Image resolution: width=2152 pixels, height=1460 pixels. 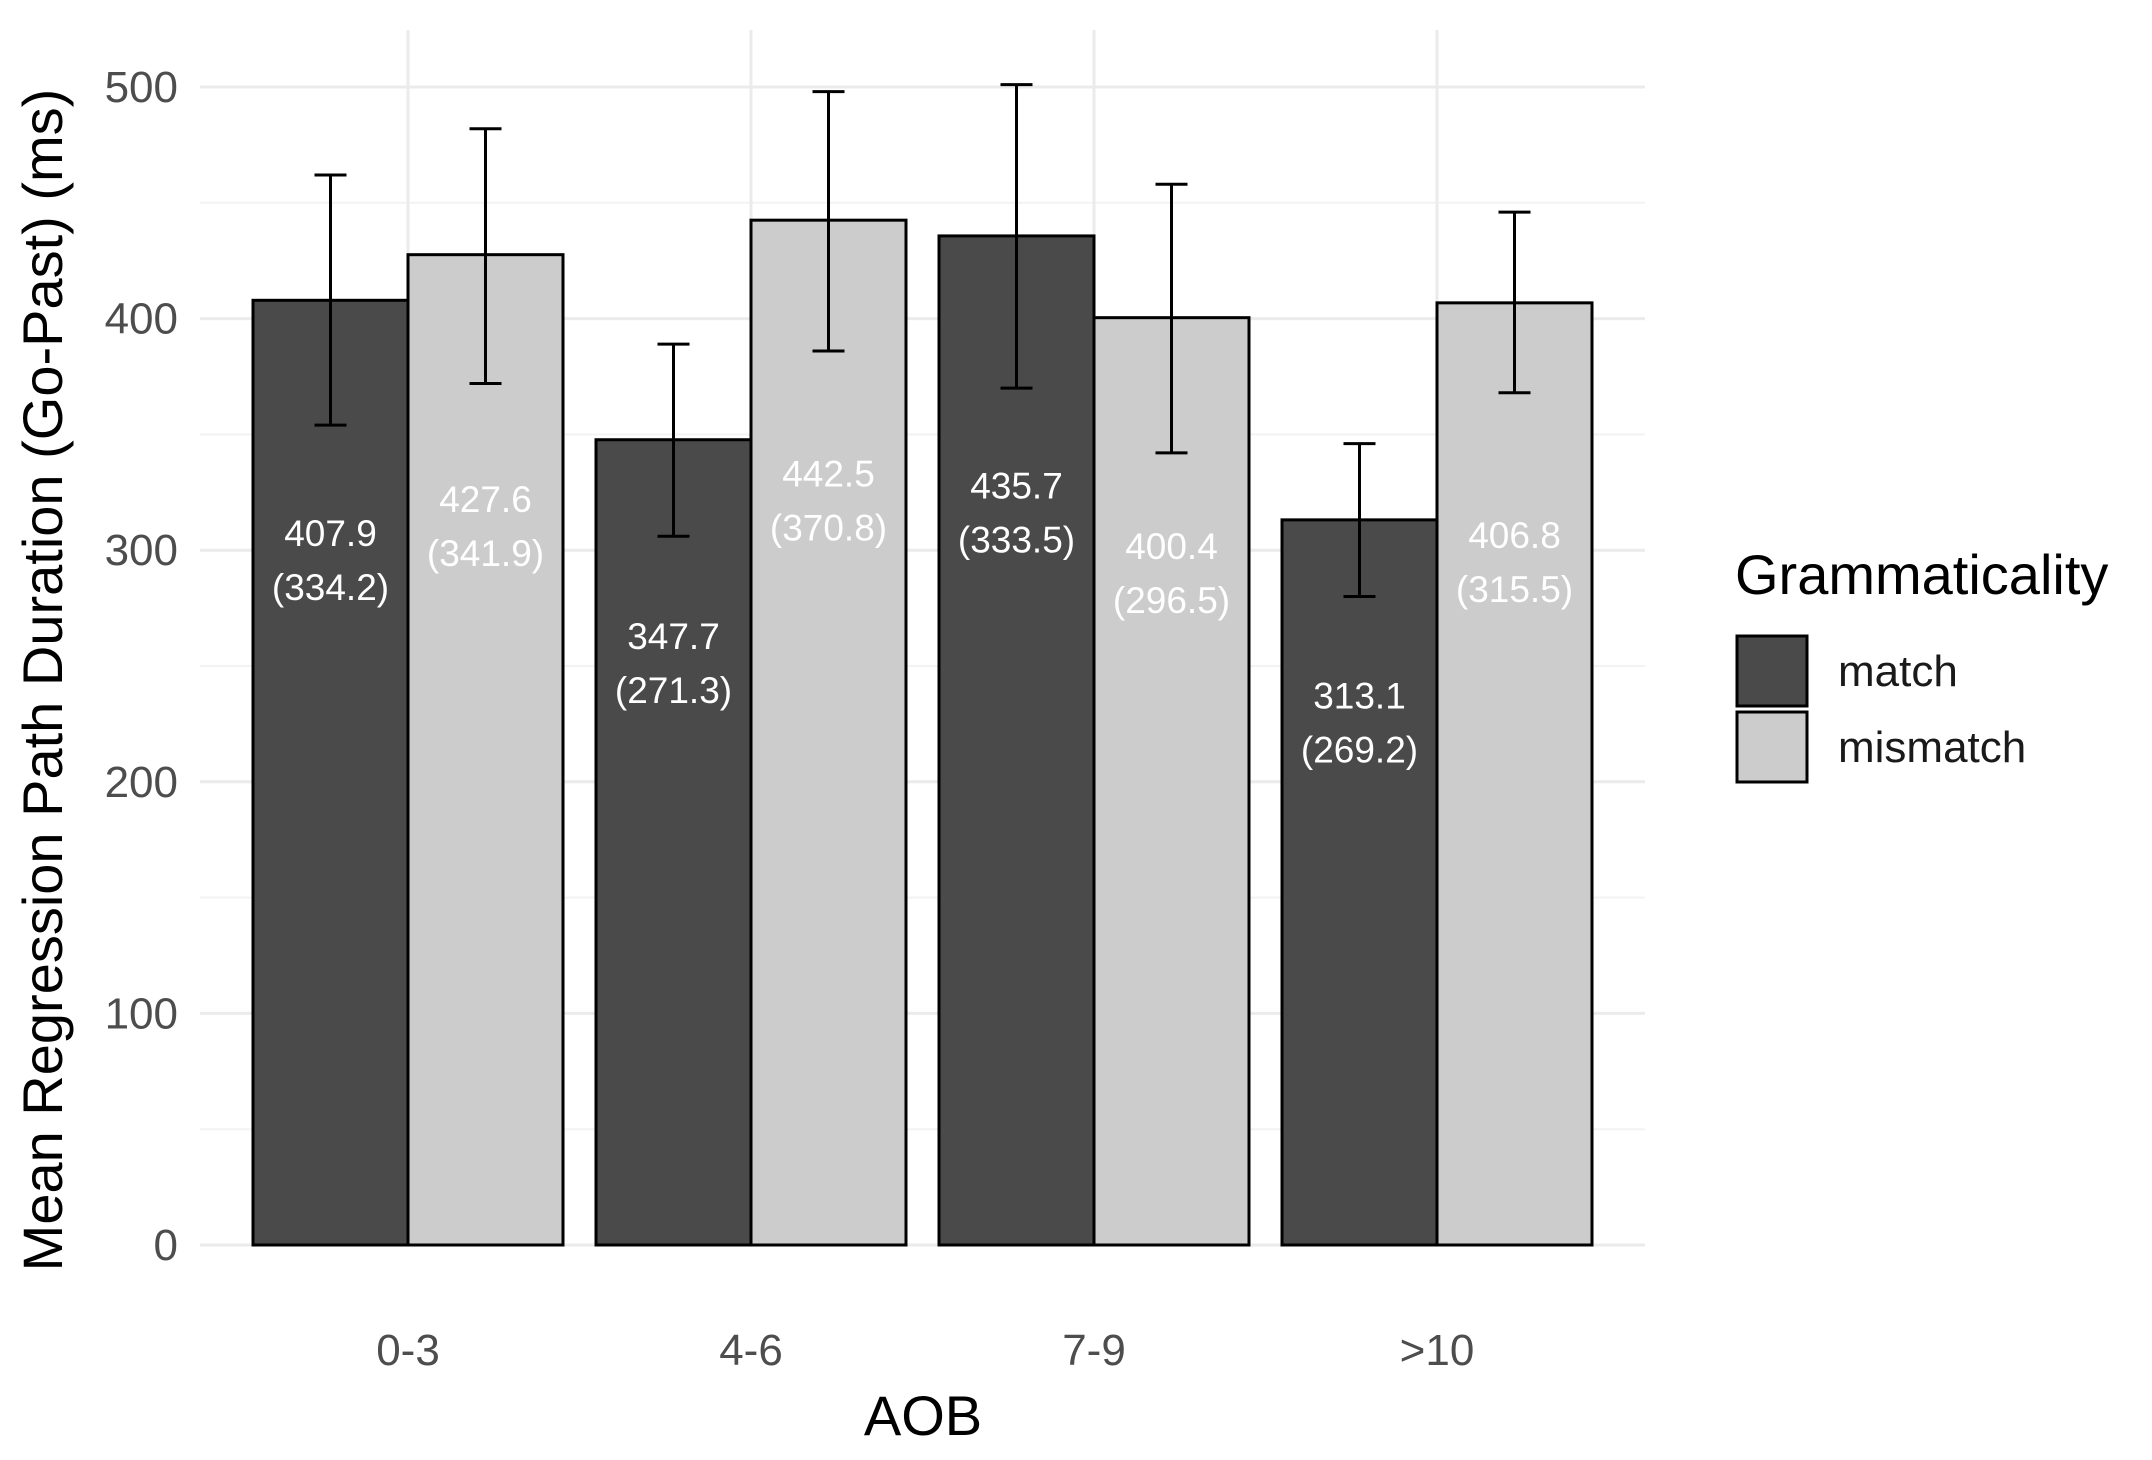 What do you see at coordinates (1772, 747) in the screenshot?
I see `legend-key-mismatch` at bounding box center [1772, 747].